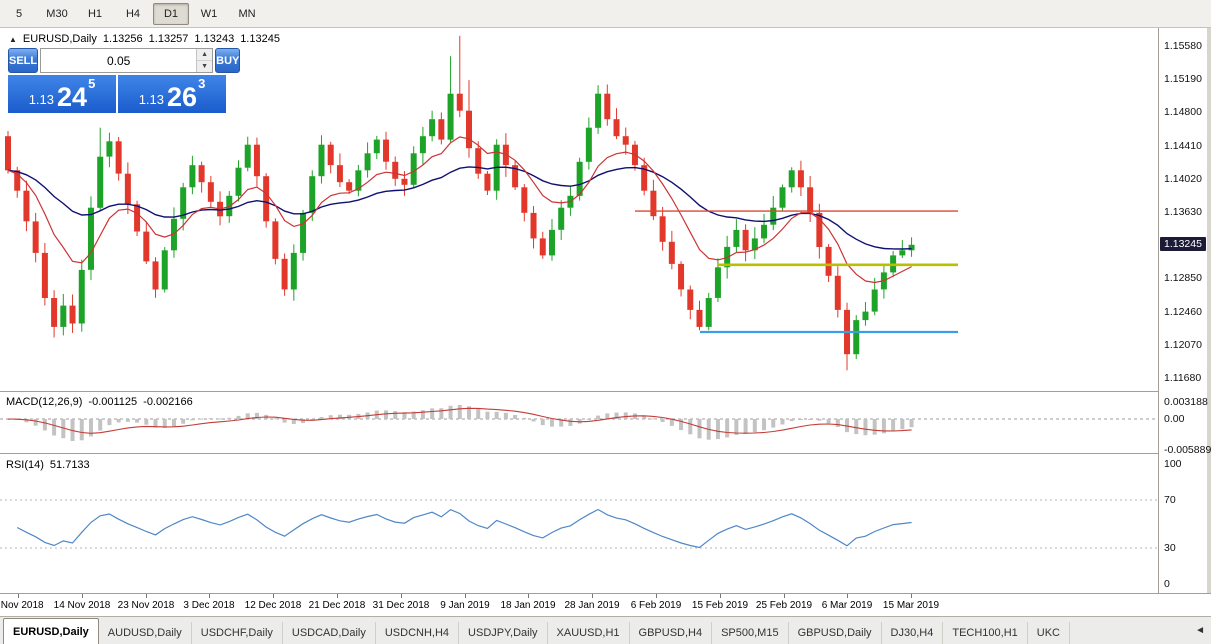  I want to click on one-click-toggle-icon: ▲, so click(13, 39).